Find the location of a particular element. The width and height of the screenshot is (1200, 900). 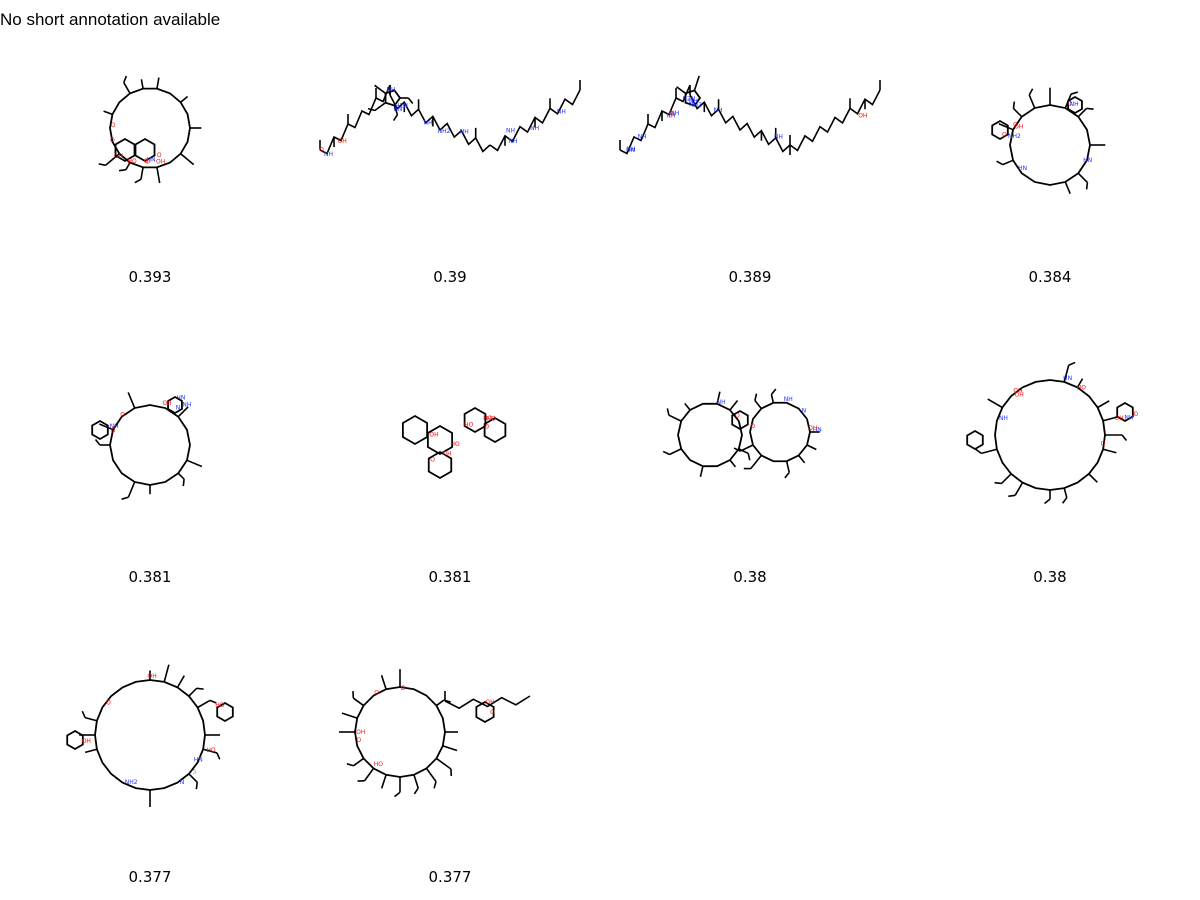

similarity-score: 0.384 is located at coordinates (1050, 277).